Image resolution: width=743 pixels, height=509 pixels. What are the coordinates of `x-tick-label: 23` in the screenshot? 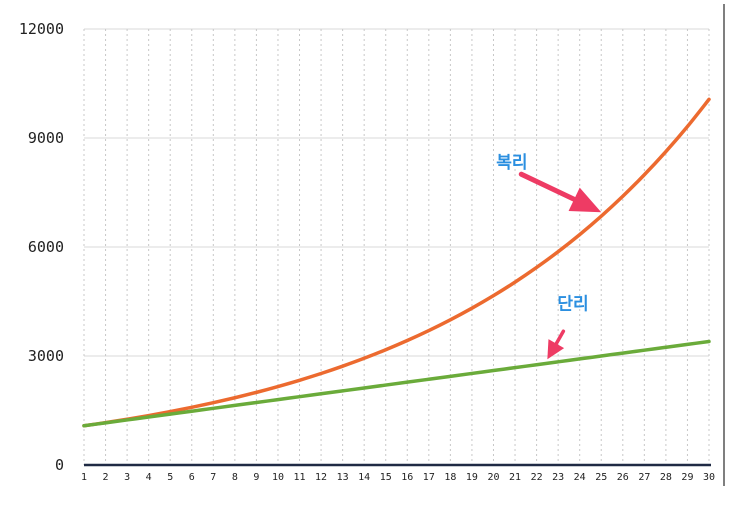 It's located at (558, 477).